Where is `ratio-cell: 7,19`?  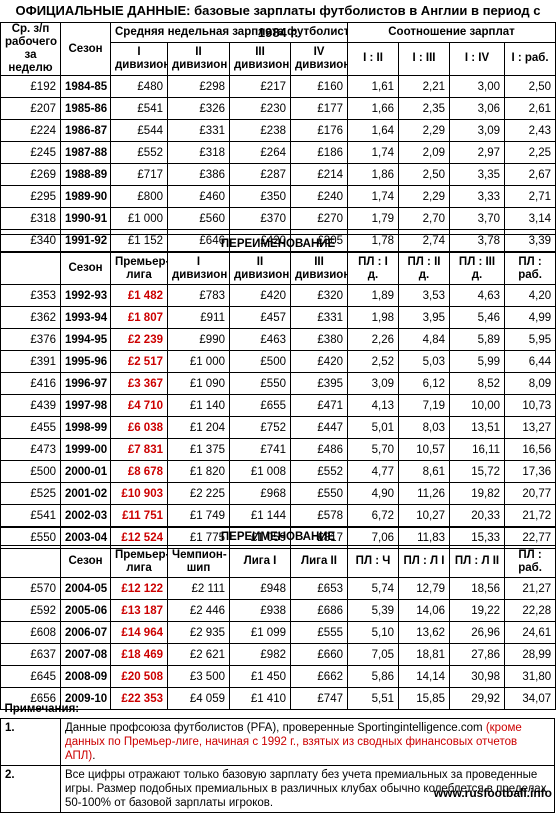 ratio-cell: 7,19 is located at coordinates (424, 405).